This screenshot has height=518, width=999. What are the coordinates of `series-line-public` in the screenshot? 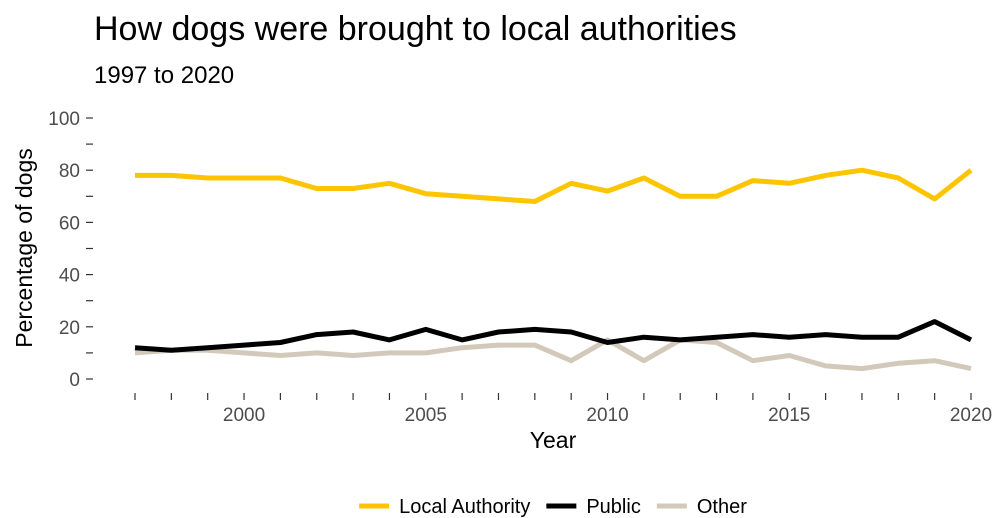 It's located at (553, 336).